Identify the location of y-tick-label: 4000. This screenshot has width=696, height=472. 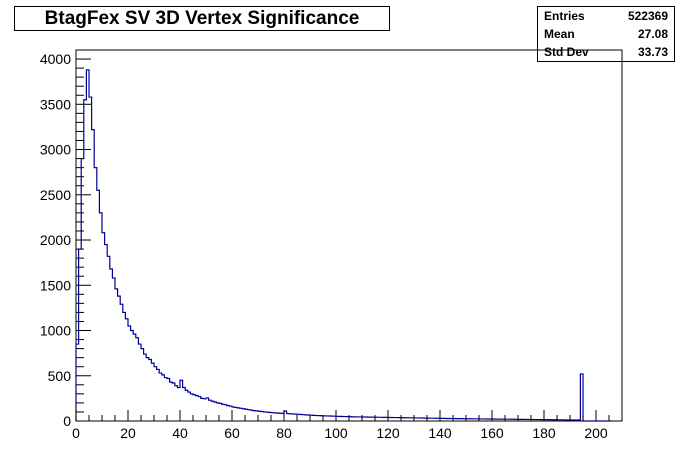
(55, 59).